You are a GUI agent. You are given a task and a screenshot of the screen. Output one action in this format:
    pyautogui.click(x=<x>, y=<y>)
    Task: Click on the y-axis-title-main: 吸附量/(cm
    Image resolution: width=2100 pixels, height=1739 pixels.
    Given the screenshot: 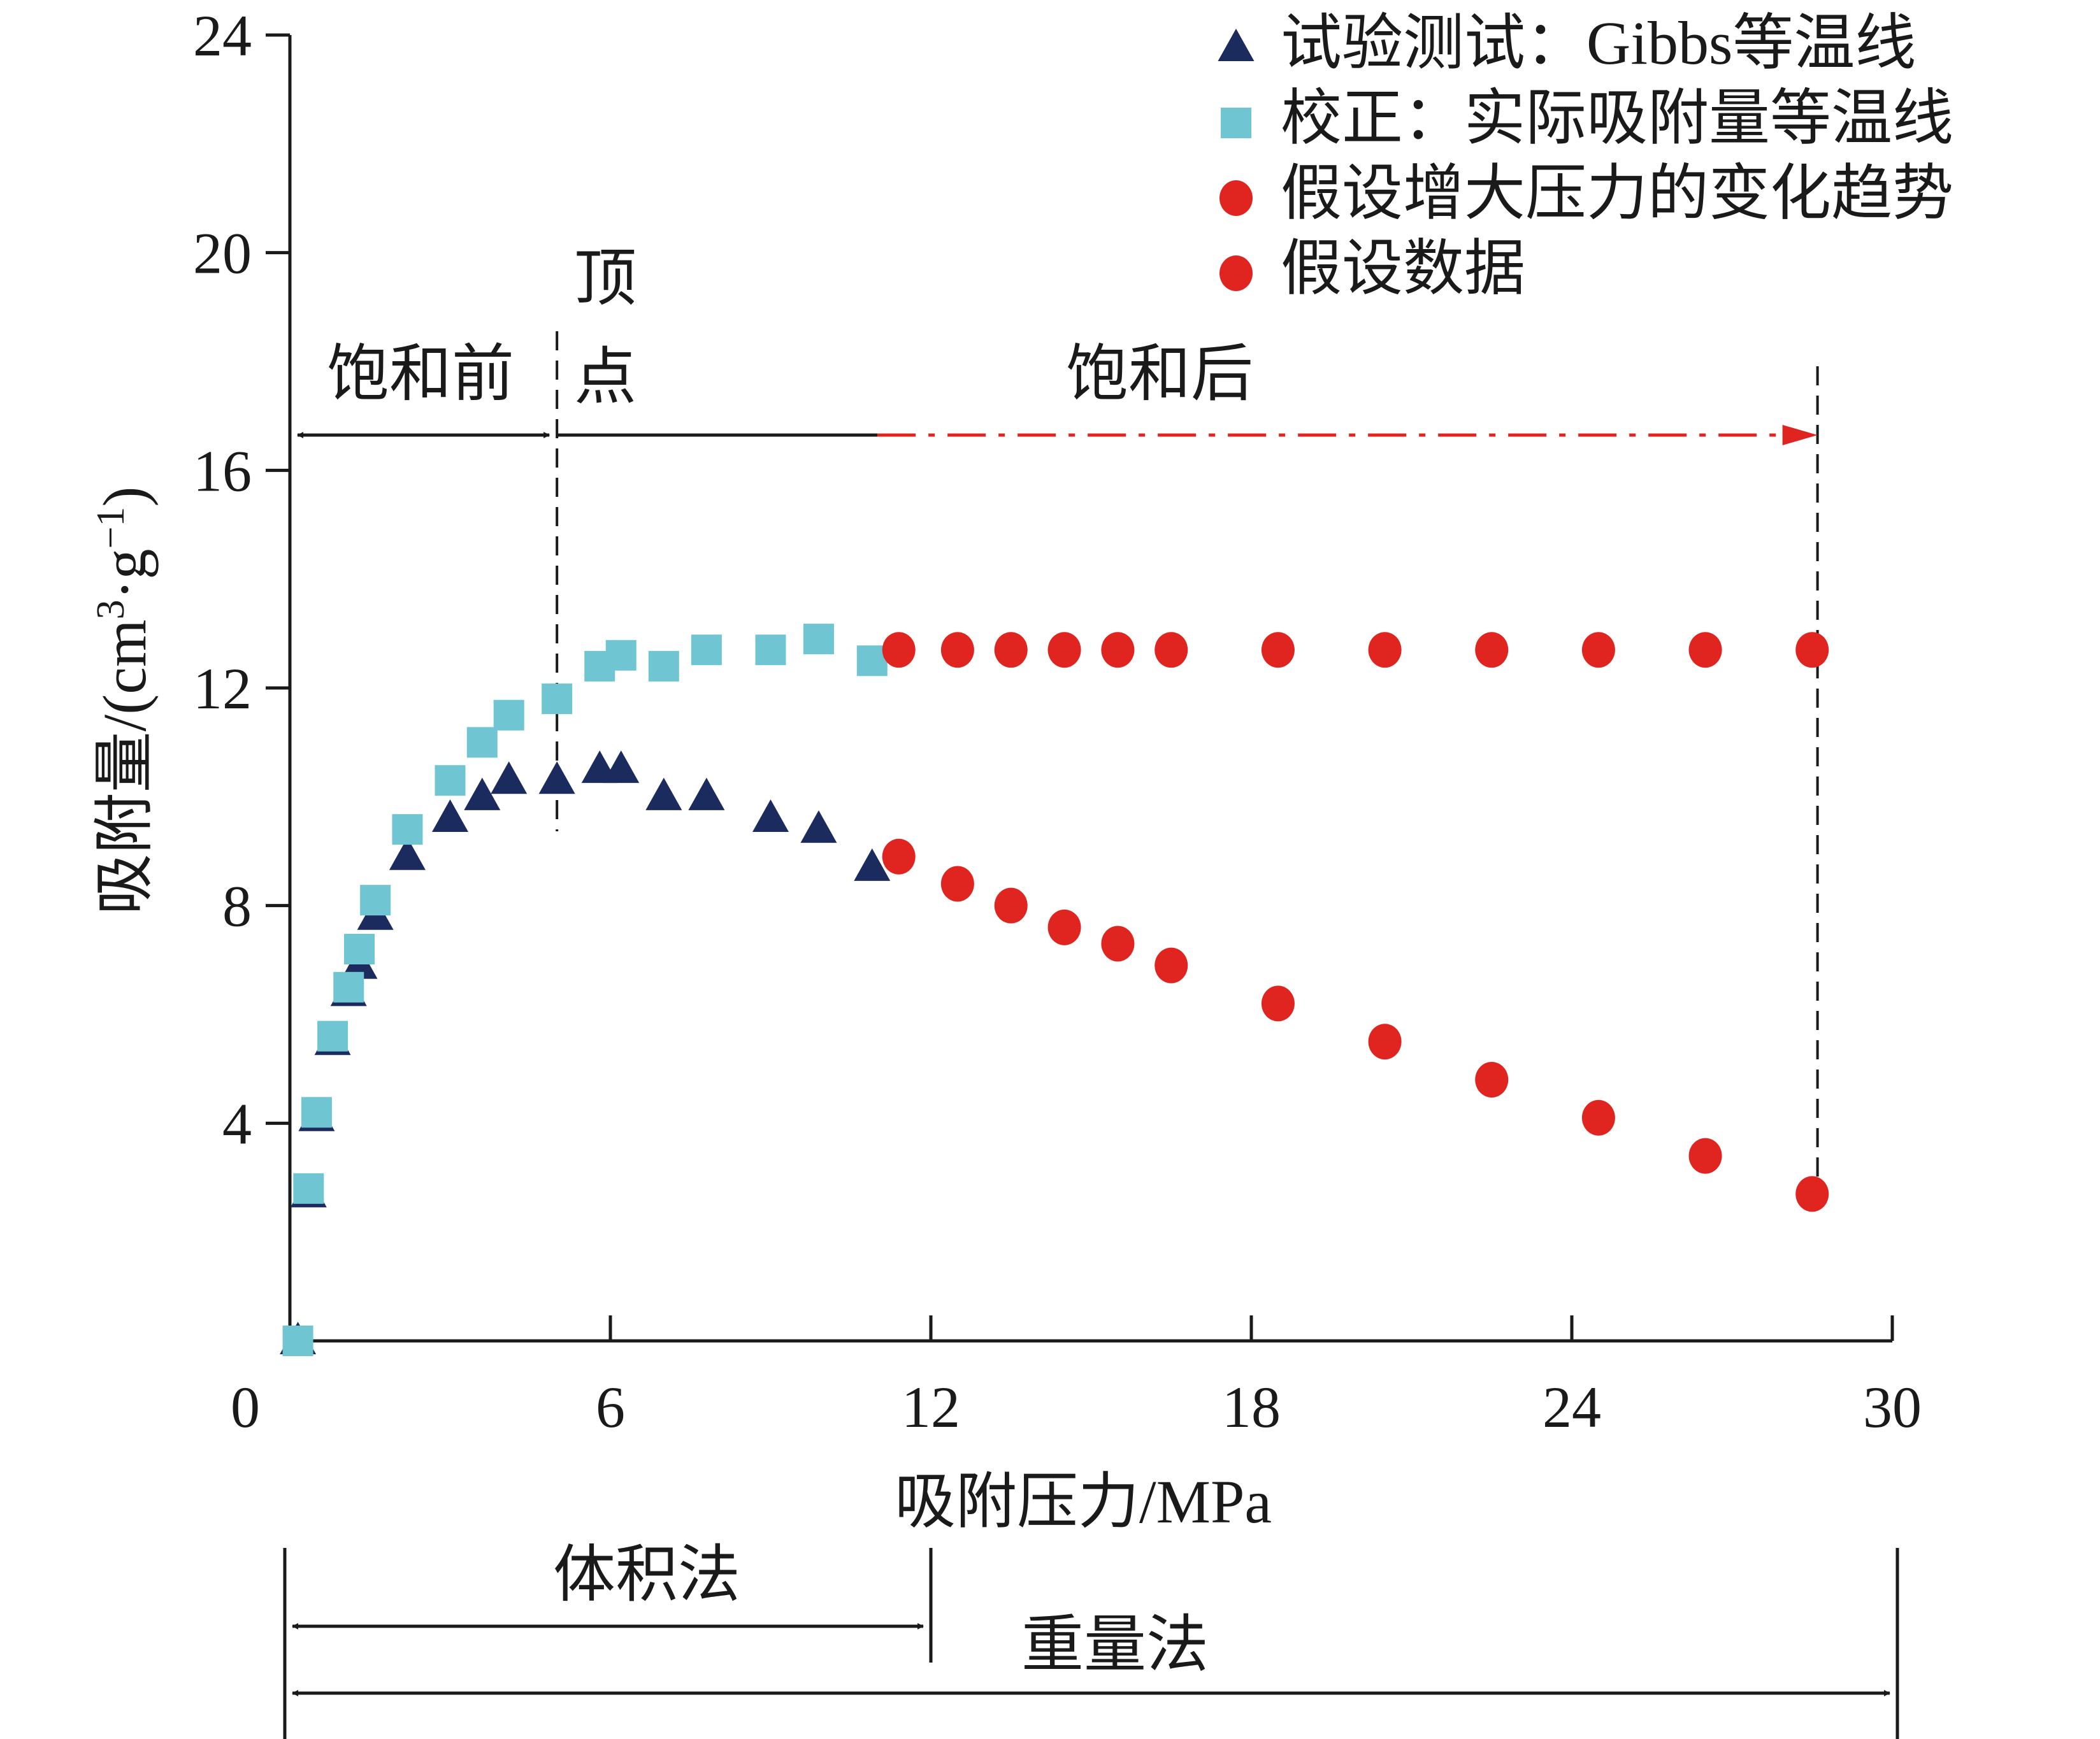 What is the action you would take?
    pyautogui.click(x=124, y=767)
    